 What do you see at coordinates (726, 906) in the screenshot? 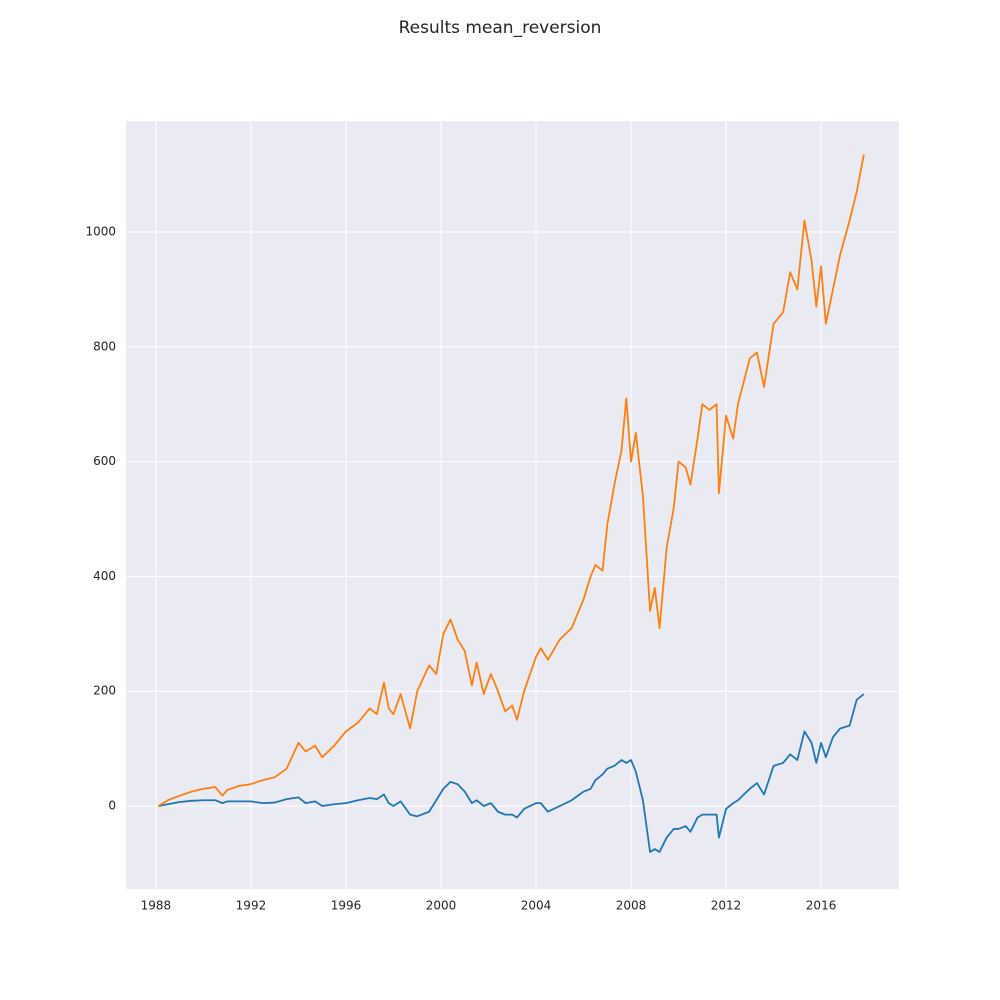
I see `x-tick-label: 2012` at bounding box center [726, 906].